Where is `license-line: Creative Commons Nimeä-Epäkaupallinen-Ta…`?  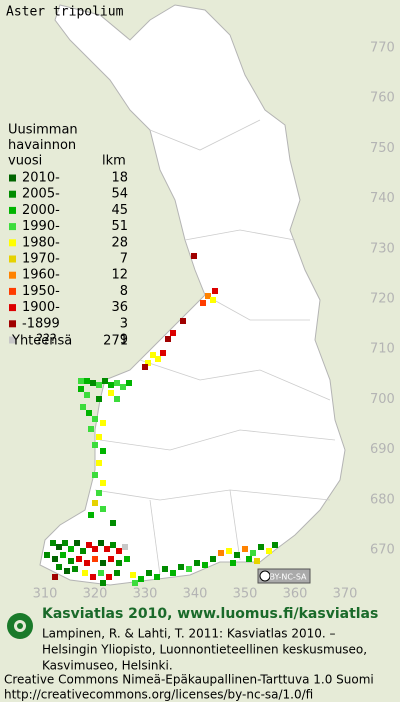 license-line: Creative Commons Nimeä-Epäkaupallinen-Ta… is located at coordinates (189, 680).